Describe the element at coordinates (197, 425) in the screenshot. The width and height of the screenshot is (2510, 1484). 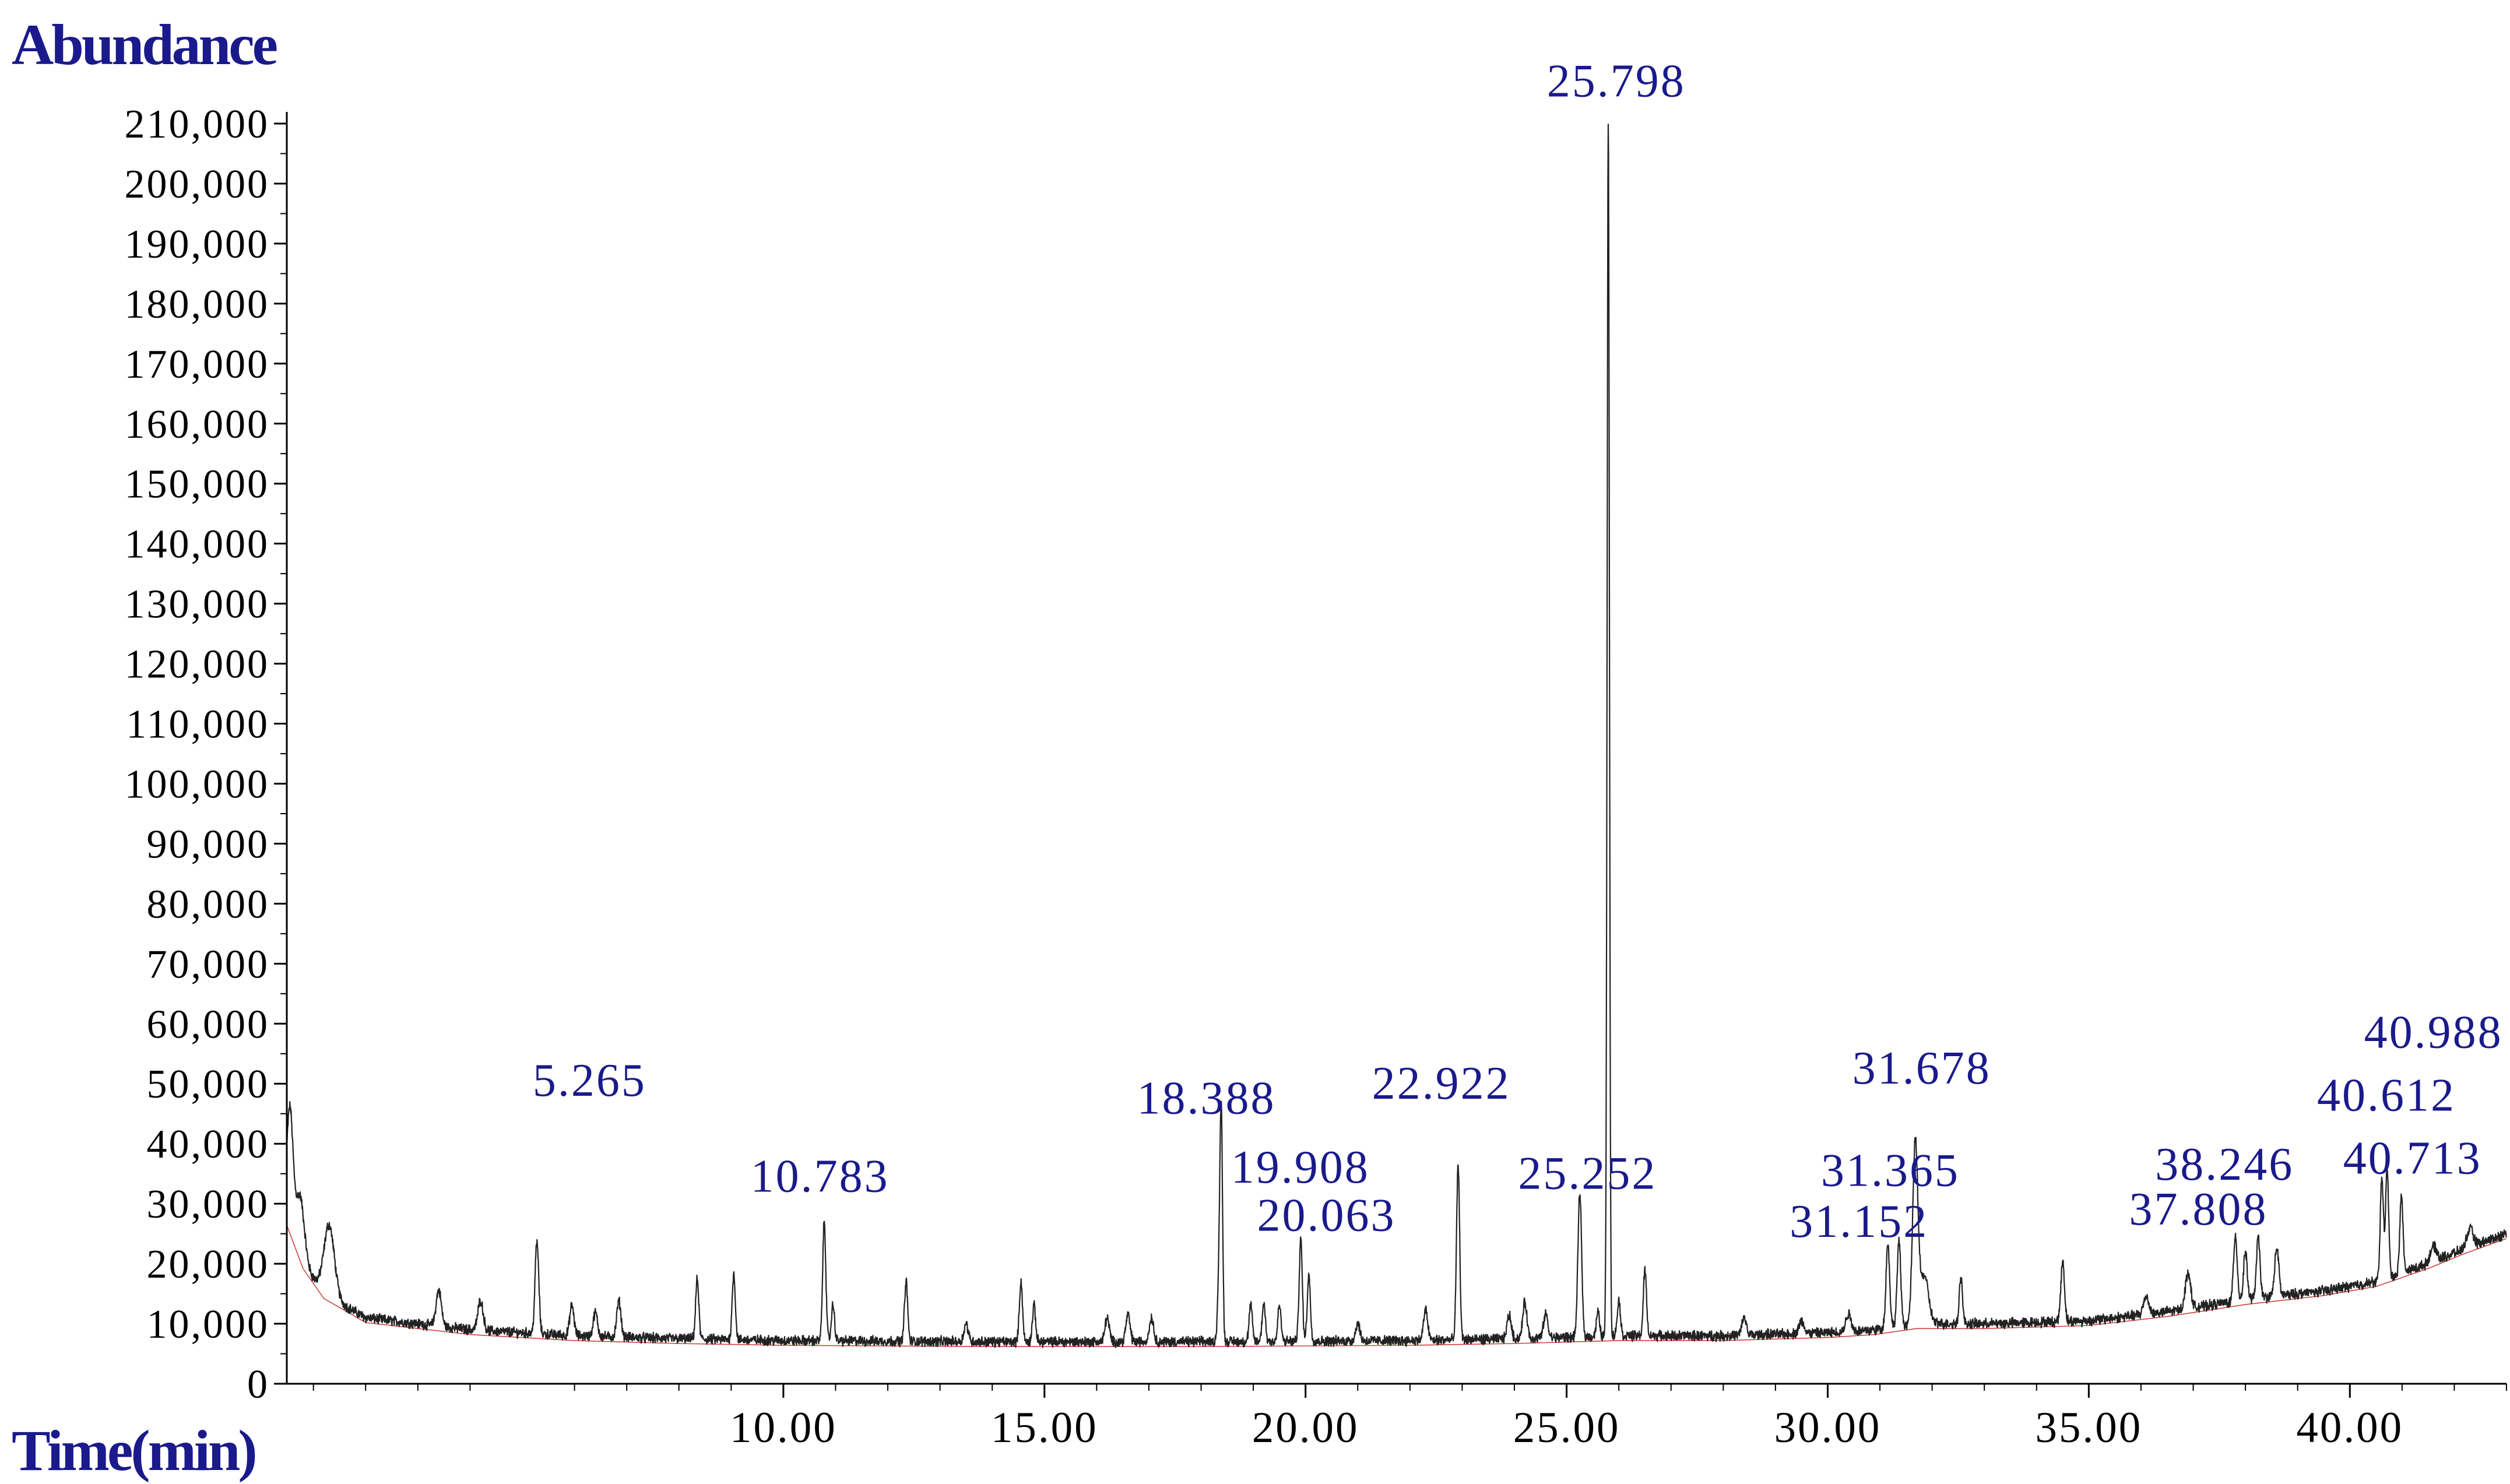
I see `y-tick-label: 160,000` at that location.